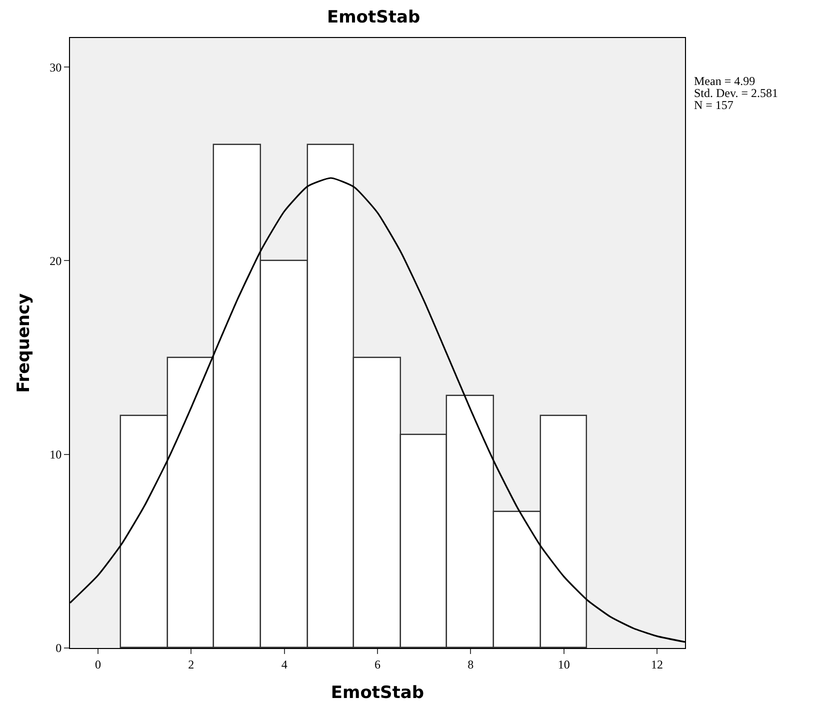 The image size is (821, 715). I want to click on chart-title: EmotStab, so click(373, 18).